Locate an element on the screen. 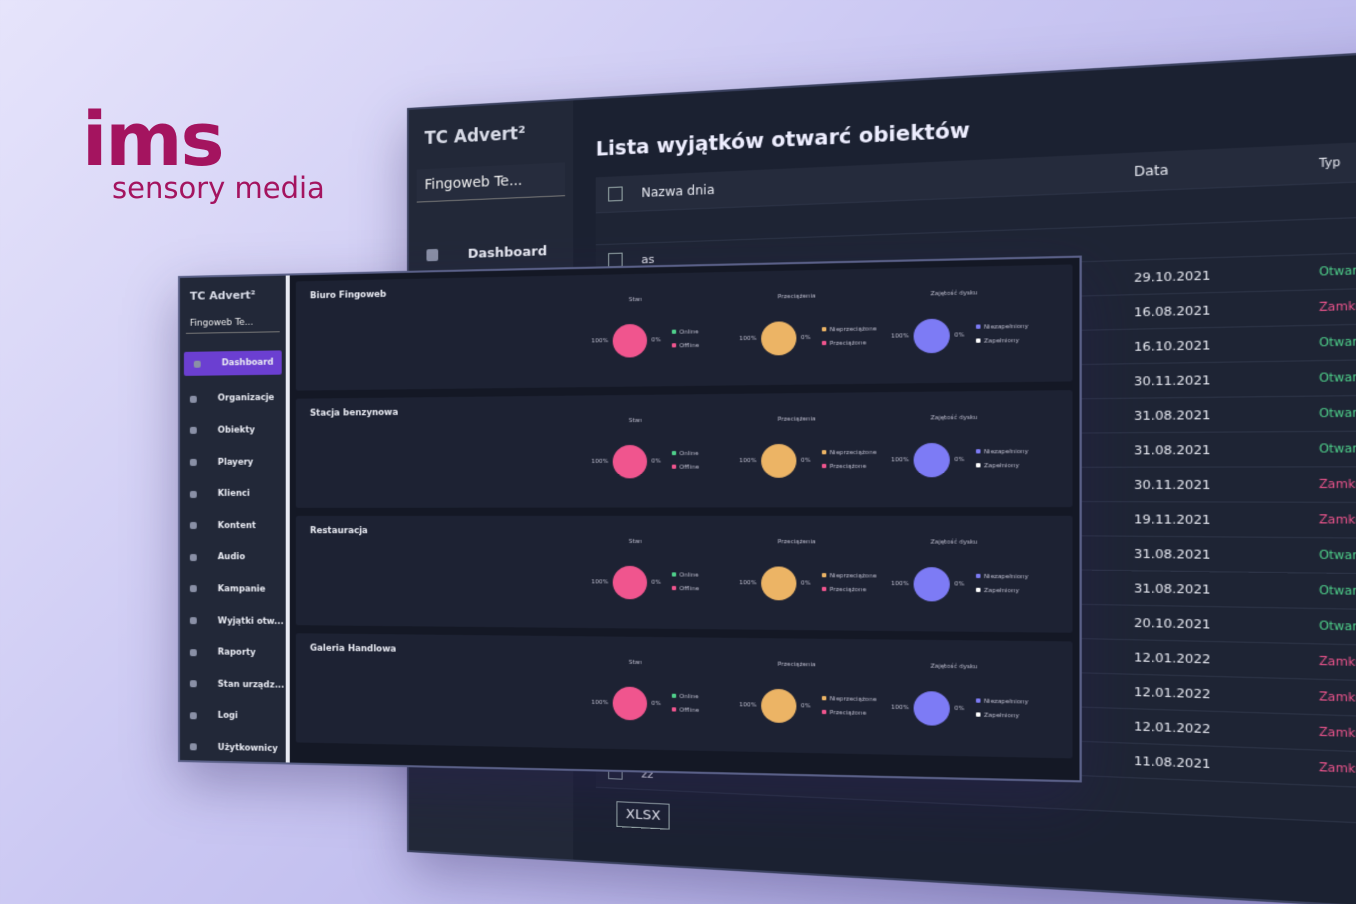  column-header: Typ is located at coordinates (1330, 163).